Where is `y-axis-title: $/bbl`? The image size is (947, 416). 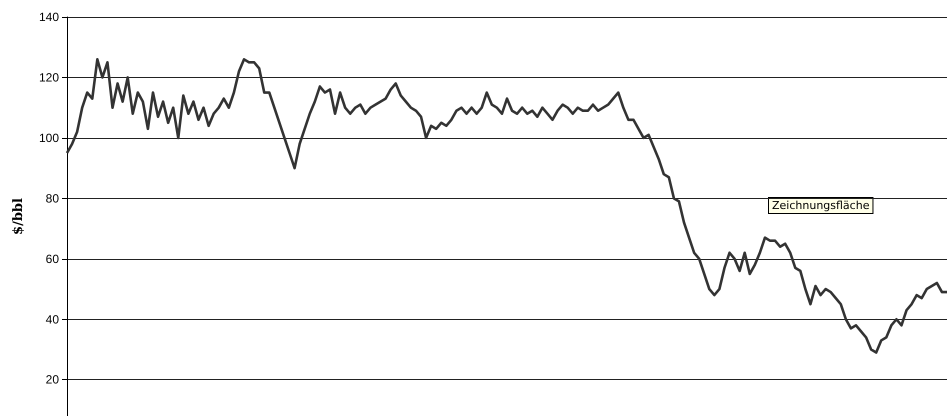 y-axis-title: $/bbl is located at coordinates (18, 216).